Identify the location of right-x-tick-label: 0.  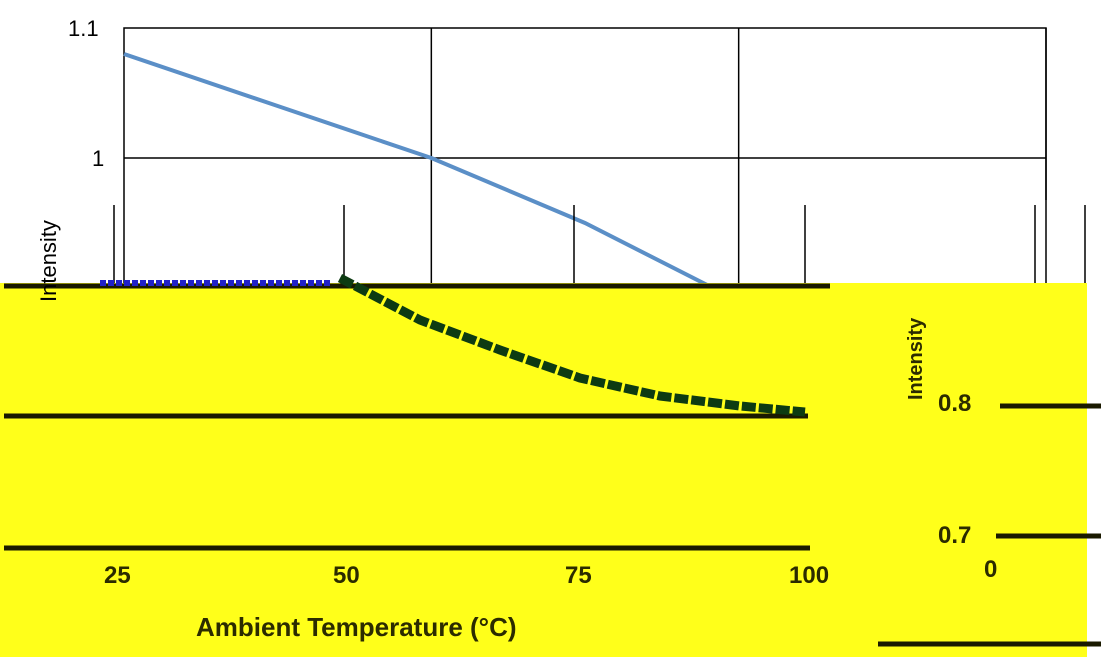
(991, 569).